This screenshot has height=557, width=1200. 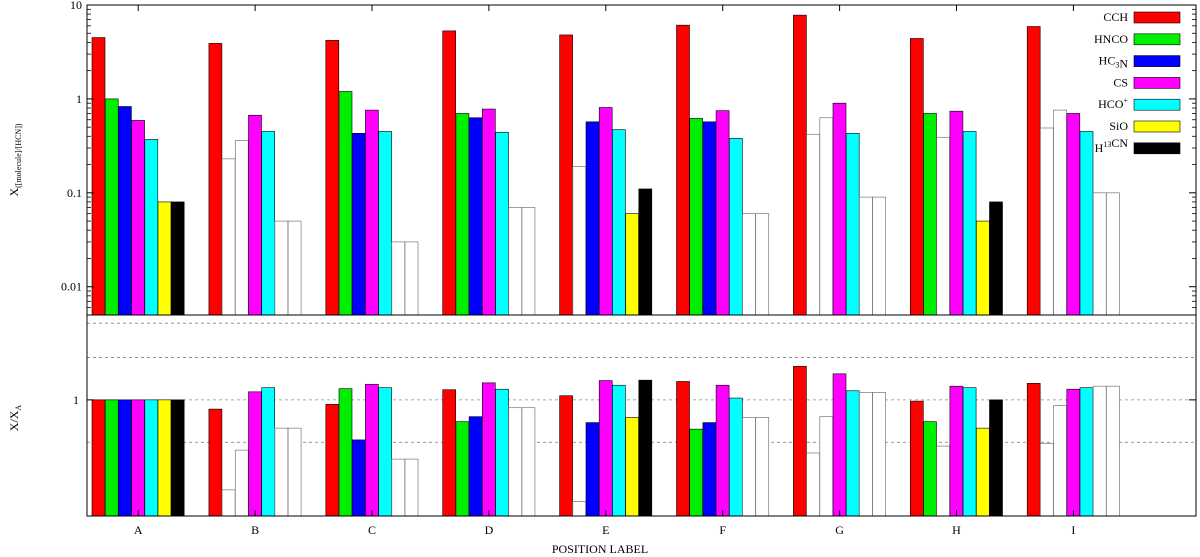 What do you see at coordinates (358, 478) in the screenshot?
I see `bottom-bar-hc3n-c` at bounding box center [358, 478].